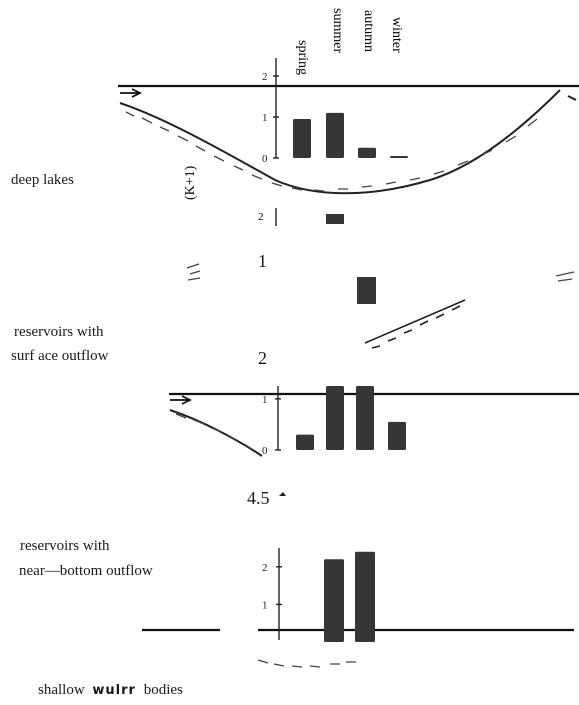 The width and height of the screenshot is (579, 705). Describe the element at coordinates (572, 98) in the screenshot. I see `outflow-marker-icon` at that location.